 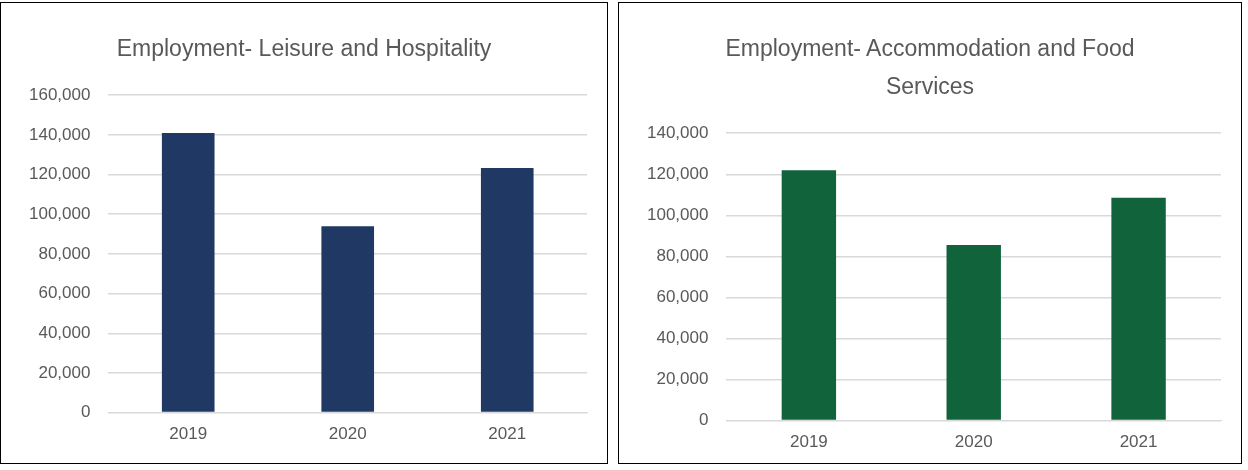 I want to click on chart-title: Employment- Accommodation and Food Services, so click(x=930, y=67).